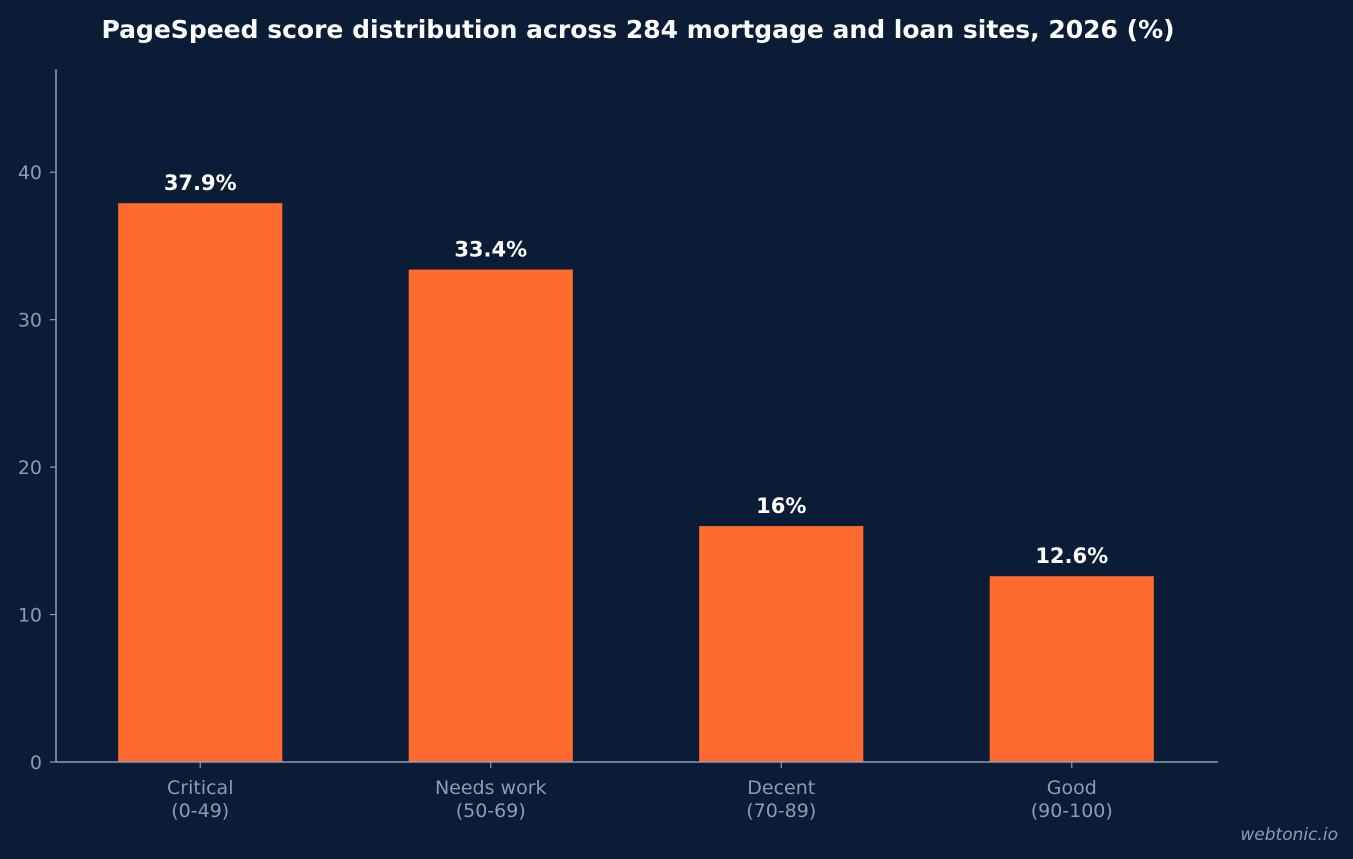 The height and width of the screenshot is (859, 1353). What do you see at coordinates (30, 616) in the screenshot?
I see `y-tick-label: 10` at bounding box center [30, 616].